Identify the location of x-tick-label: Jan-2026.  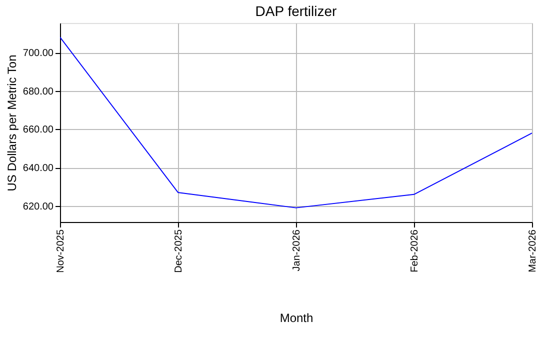
(297, 250).